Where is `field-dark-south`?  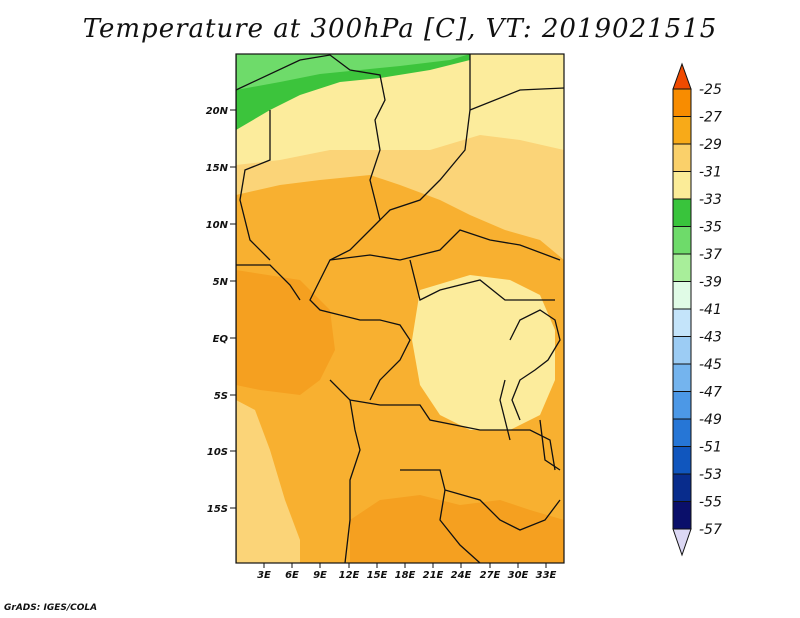
field-dark-south is located at coordinates (457, 529).